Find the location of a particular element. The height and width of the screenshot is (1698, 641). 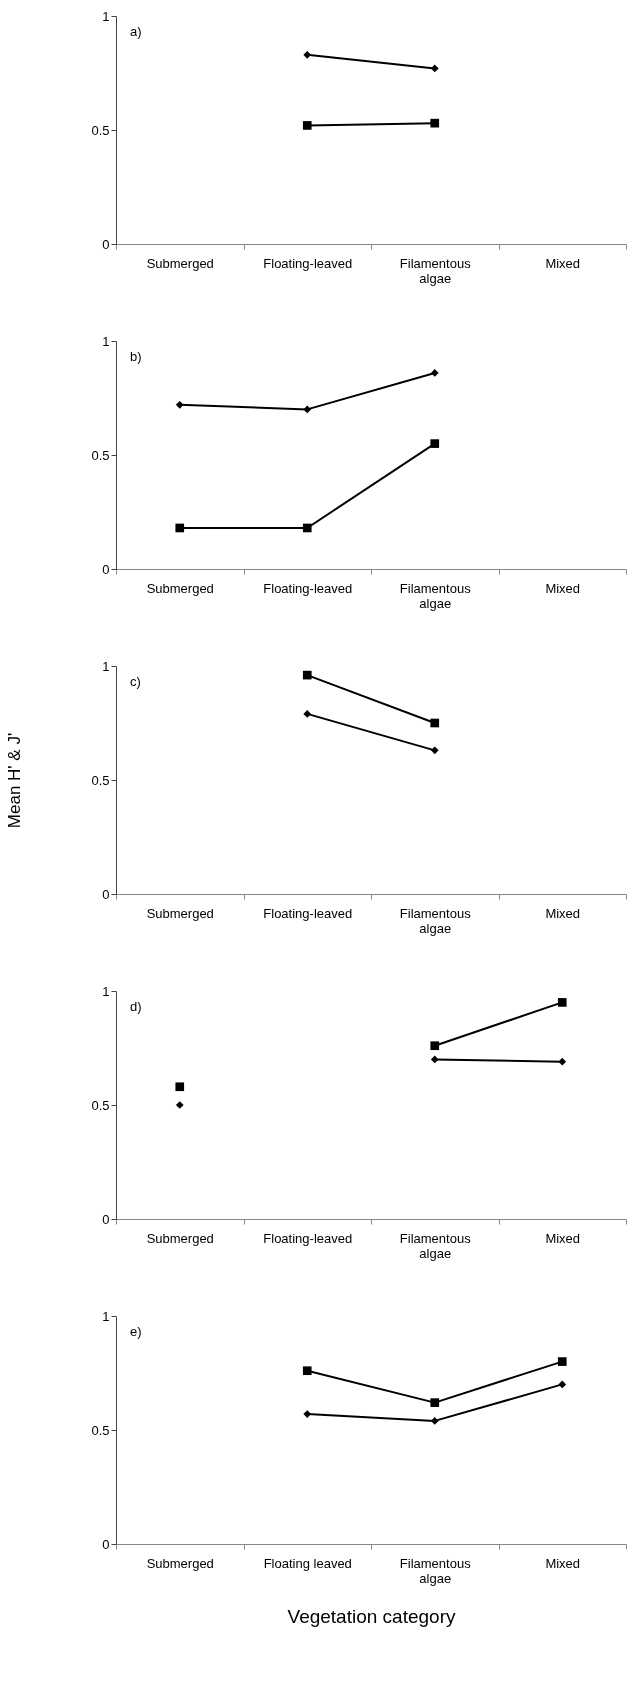

annotation: a) is located at coordinates (136, 31).